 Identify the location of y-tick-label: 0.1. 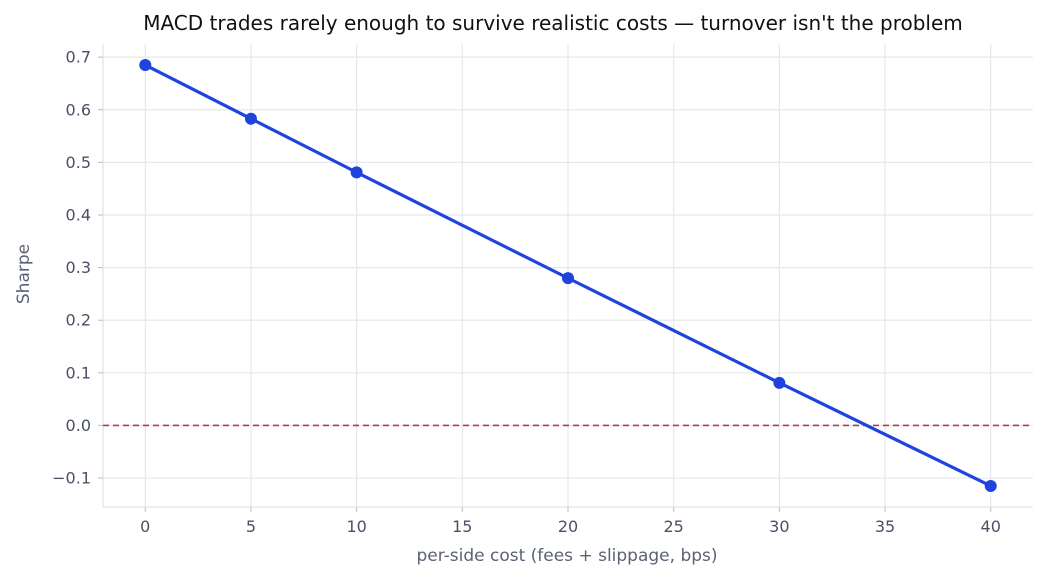
(78, 372).